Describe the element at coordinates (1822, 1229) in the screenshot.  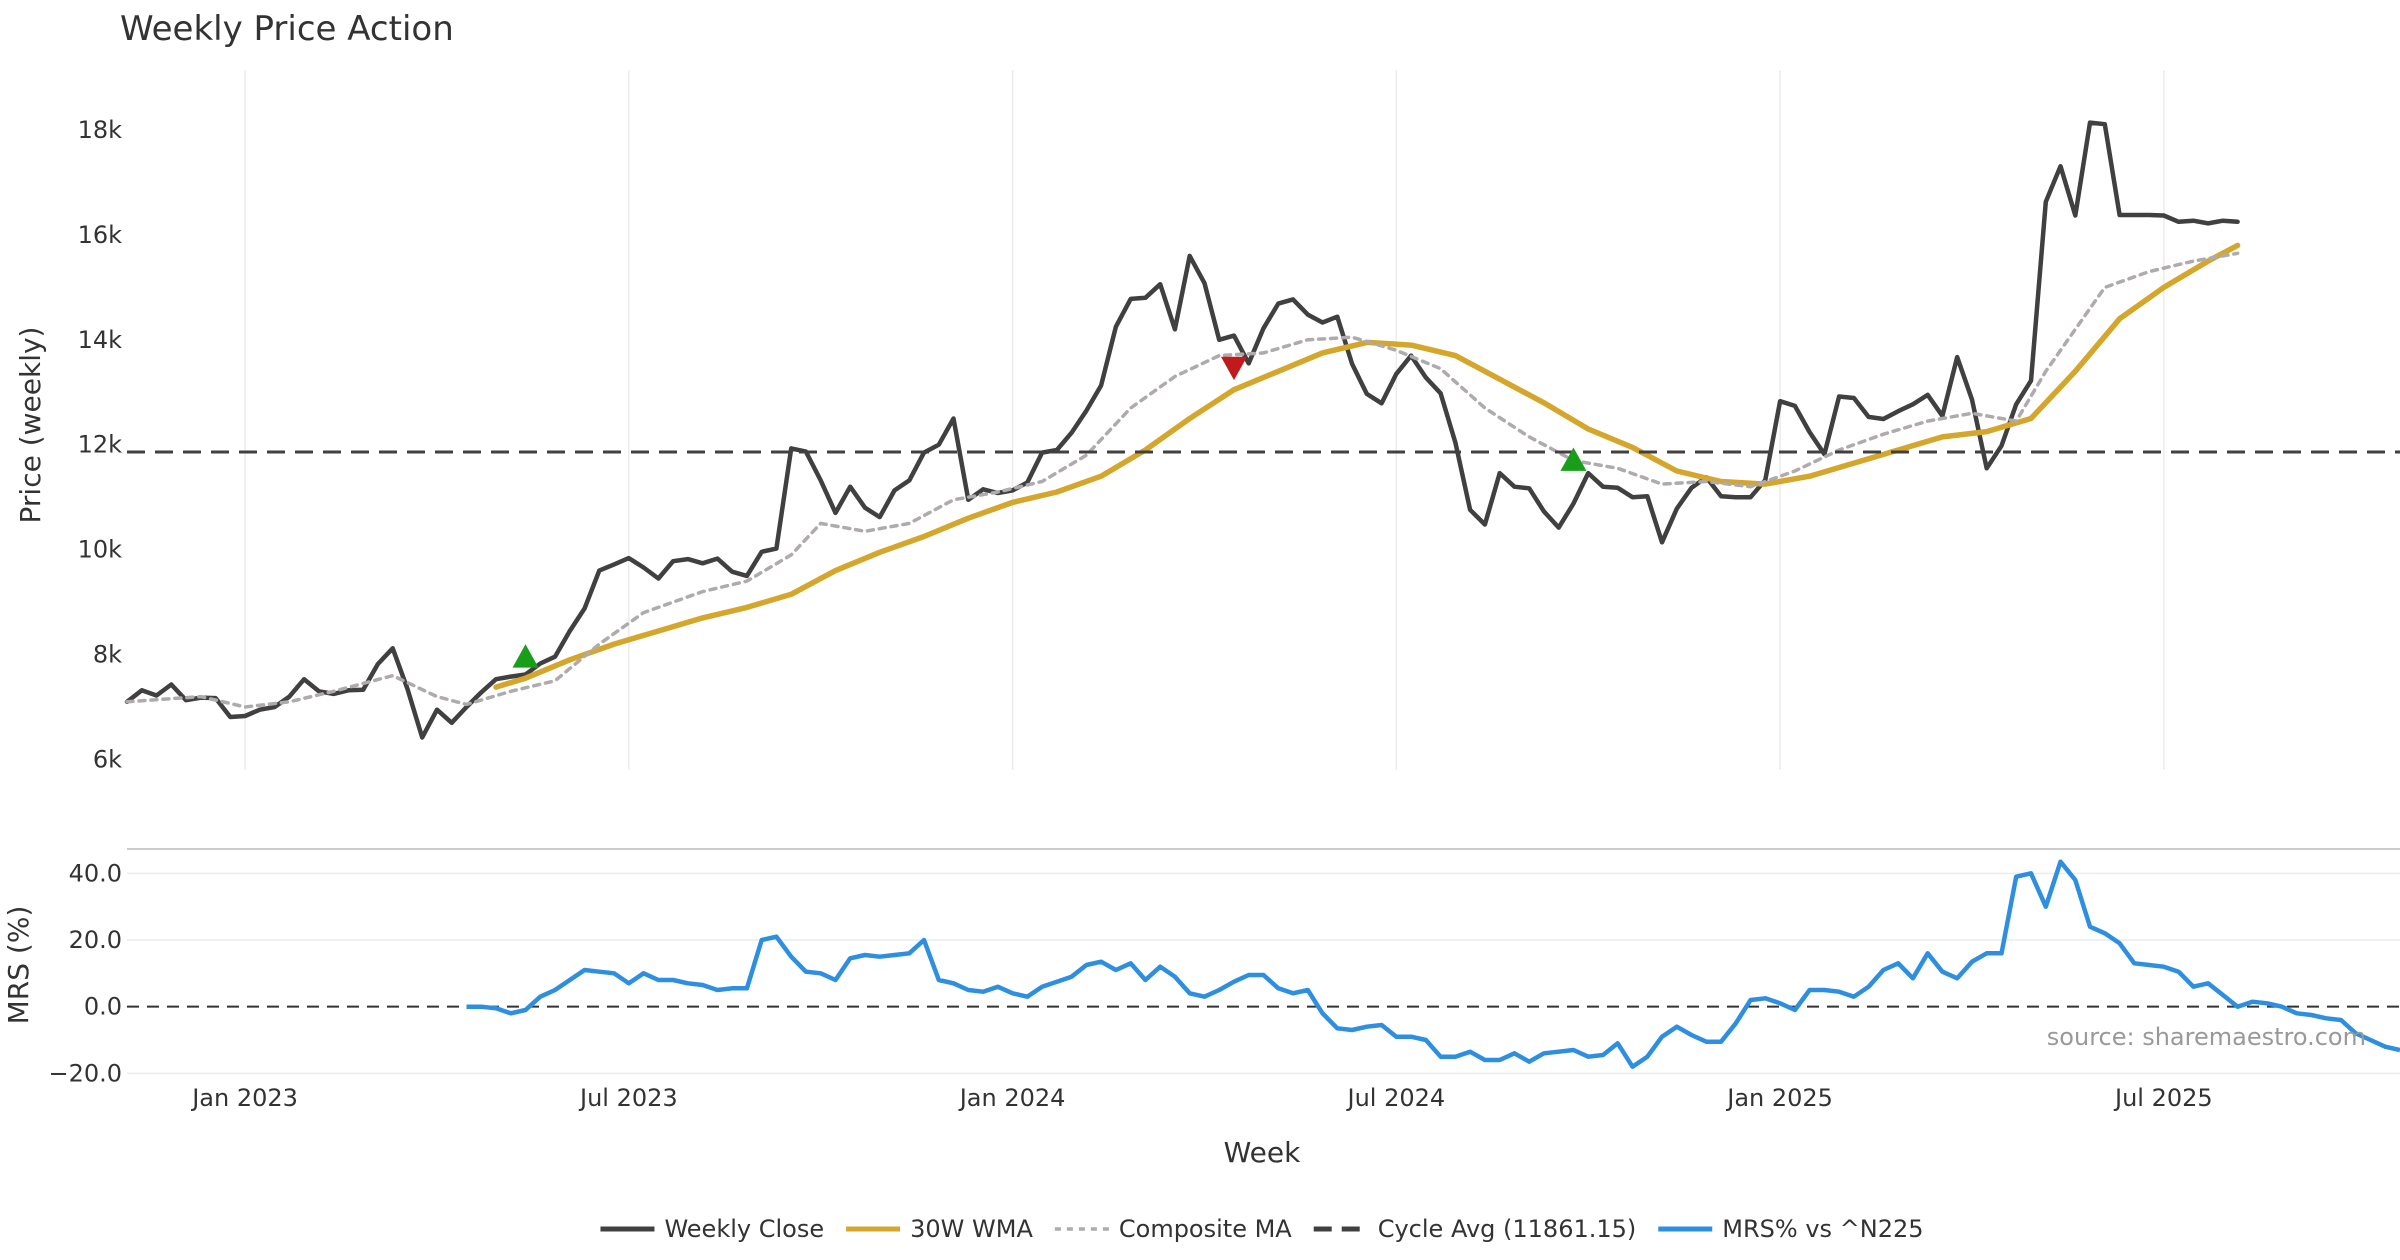
I see `legend-label: MRS% vs ^N225` at that location.